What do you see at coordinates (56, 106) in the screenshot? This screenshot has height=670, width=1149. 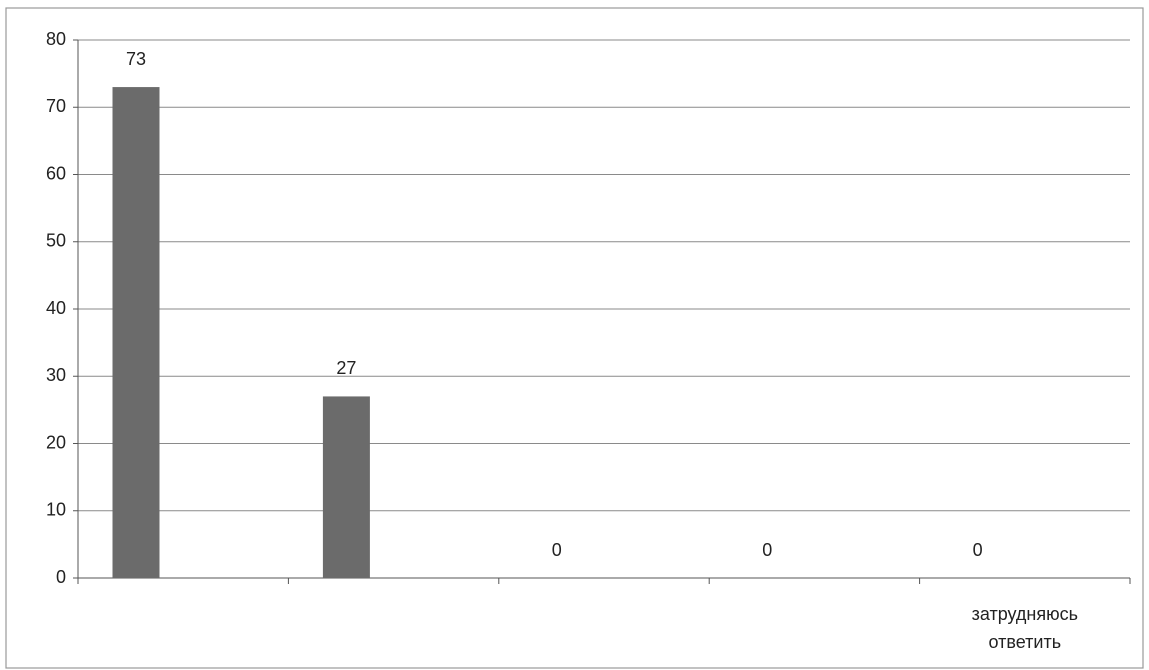 I see `y-tick-label: 70` at bounding box center [56, 106].